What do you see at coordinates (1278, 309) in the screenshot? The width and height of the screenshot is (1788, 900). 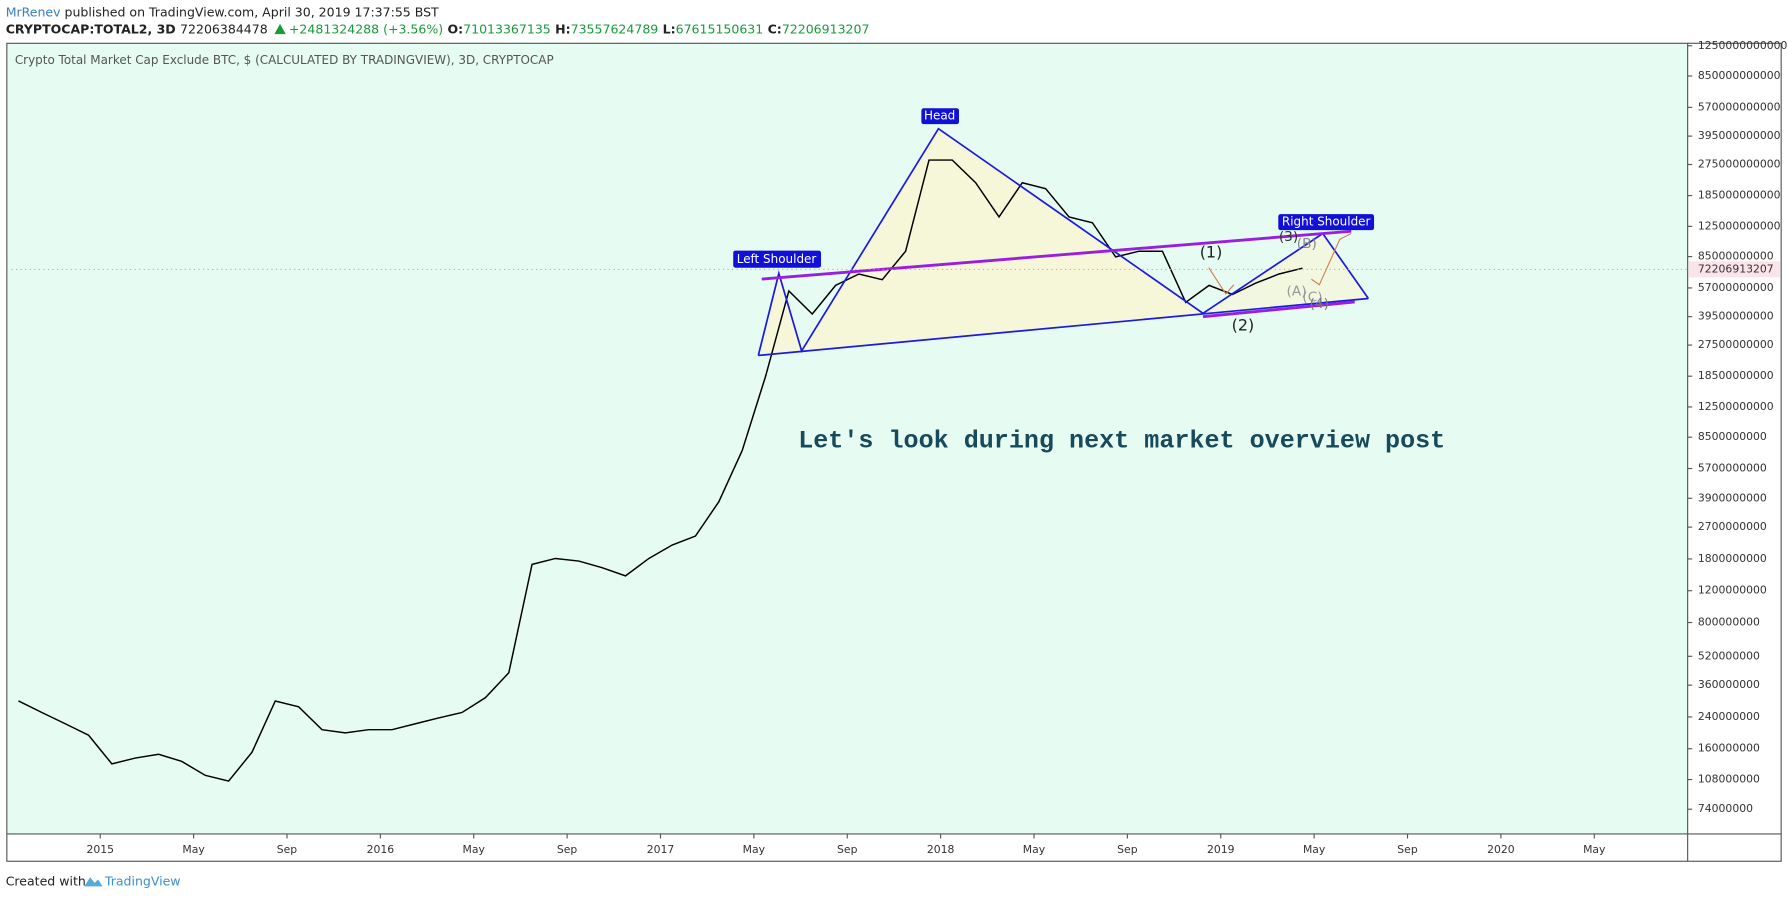 I see `support-line` at bounding box center [1278, 309].